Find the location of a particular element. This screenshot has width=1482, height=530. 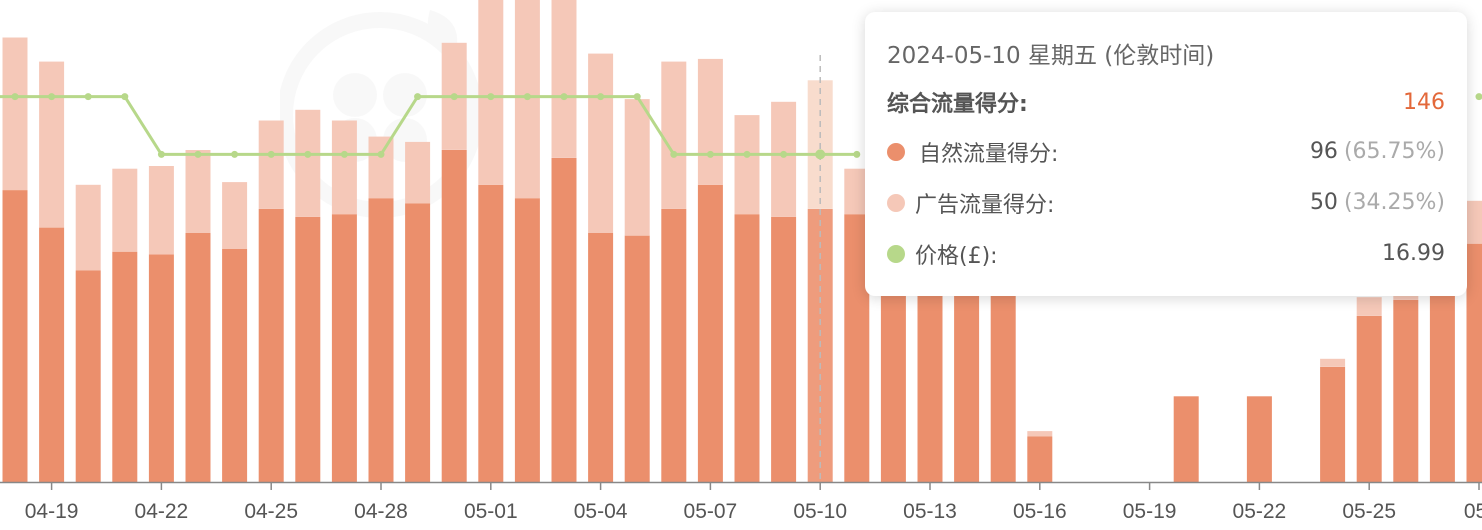

tooltip-ad-label: 广告流量得分: is located at coordinates (985, 205).